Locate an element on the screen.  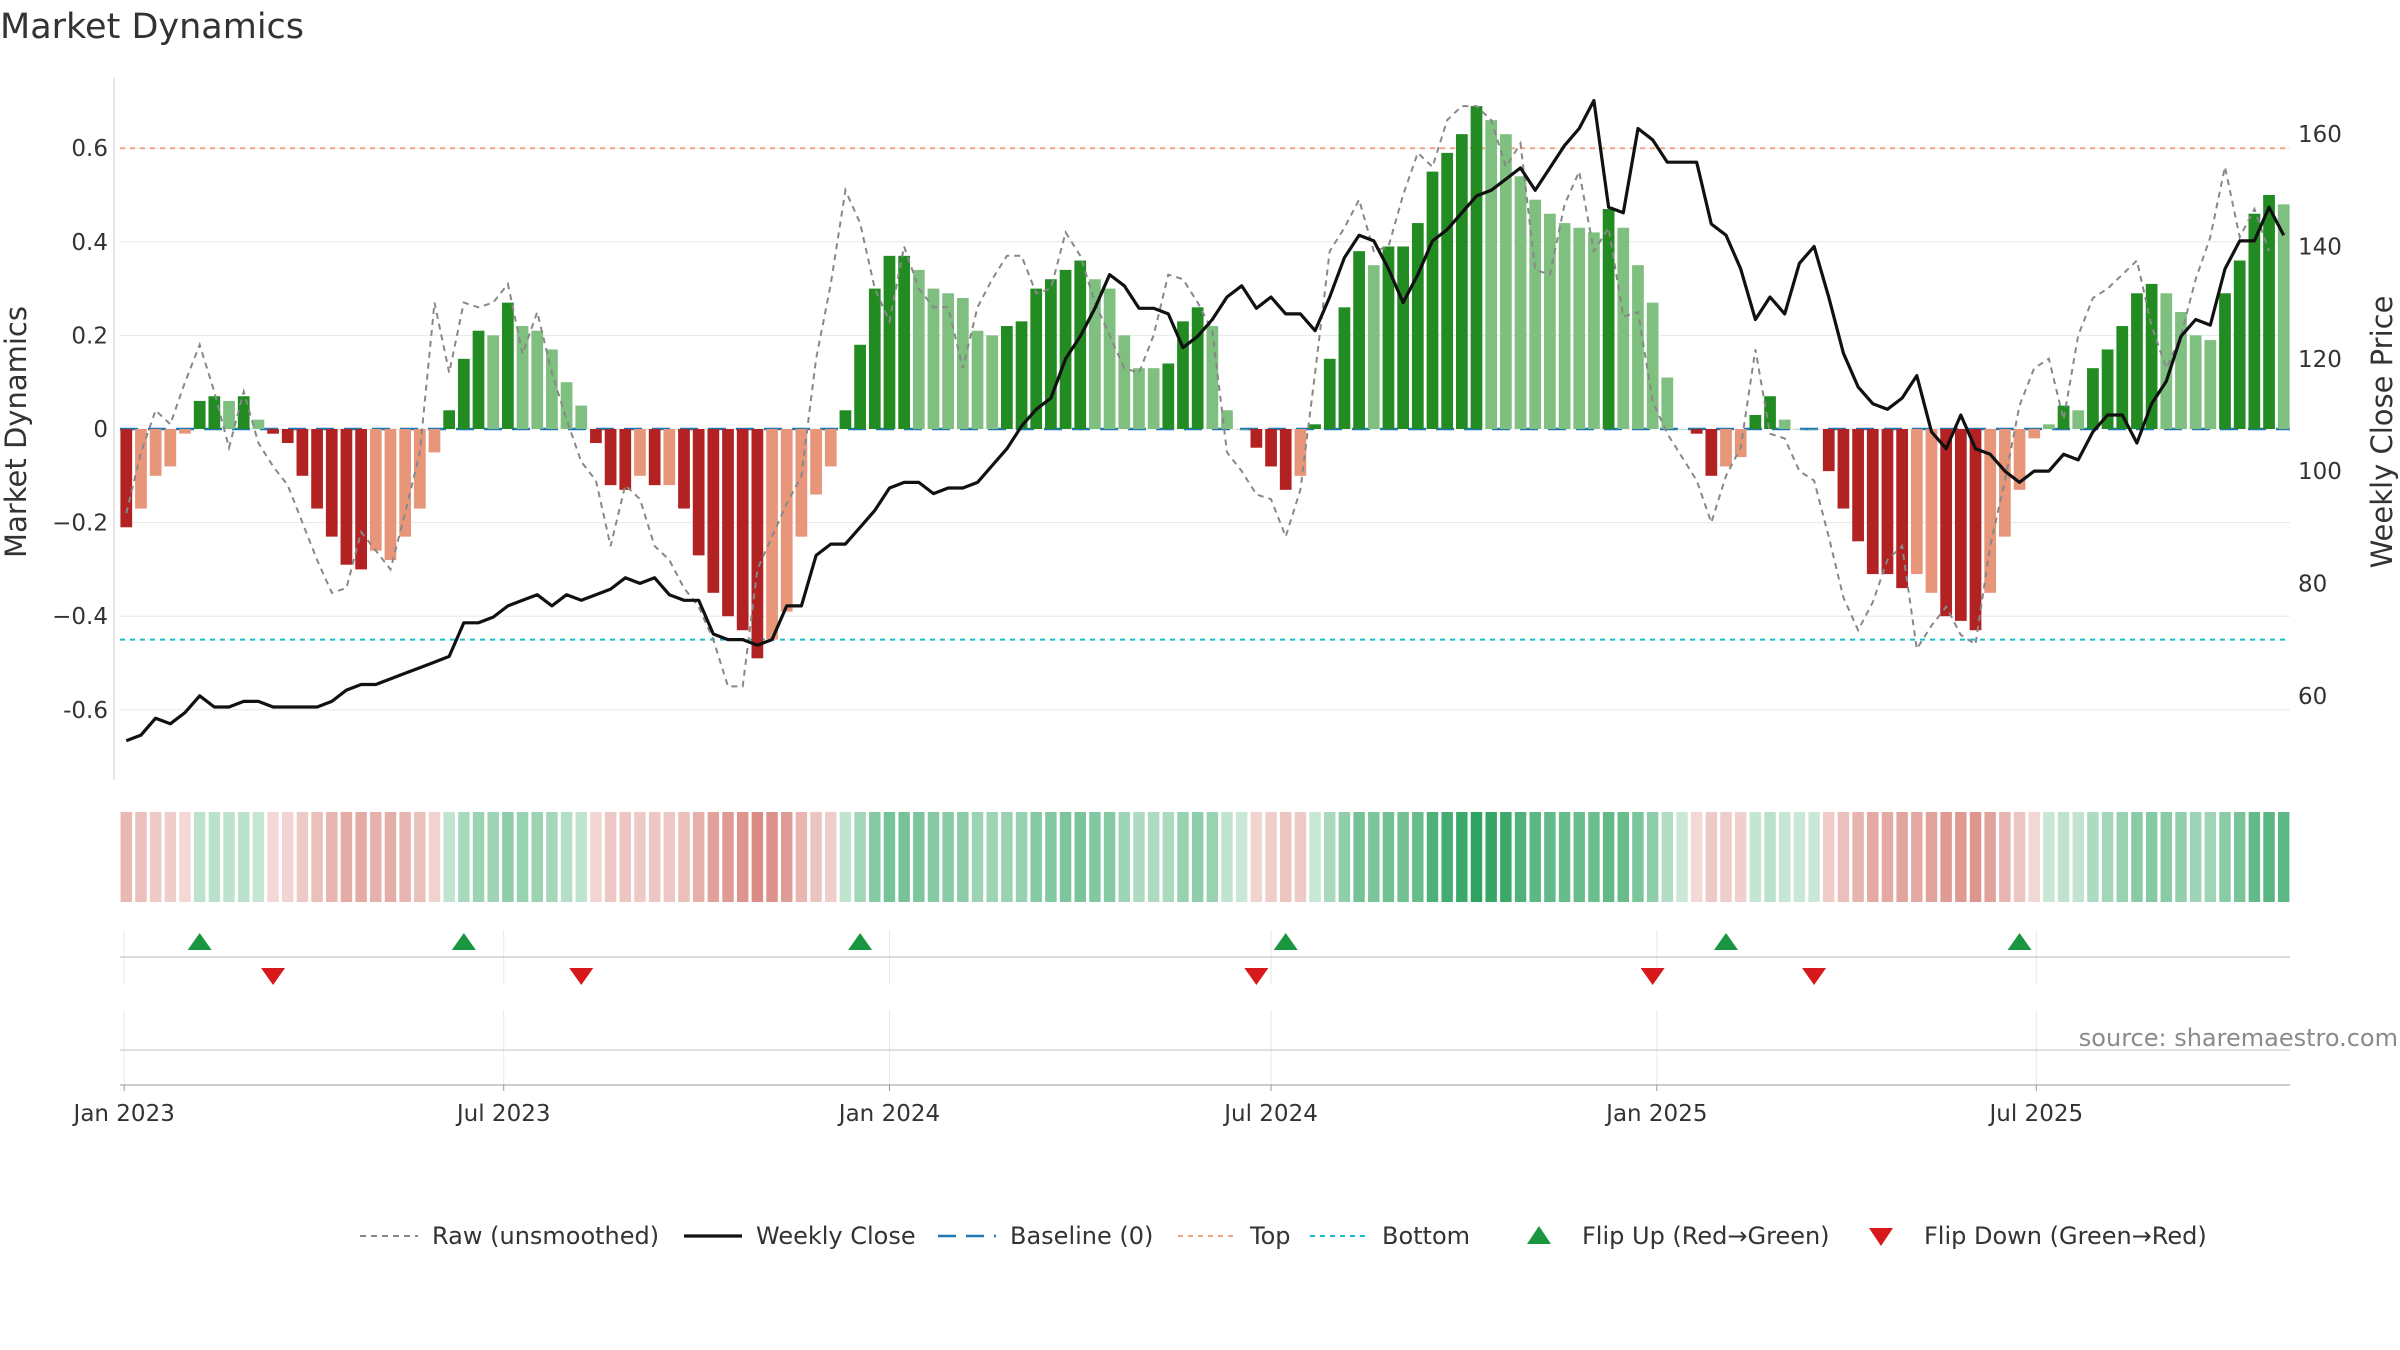
legend-label: Bottom is located at coordinates (1426, 1236).